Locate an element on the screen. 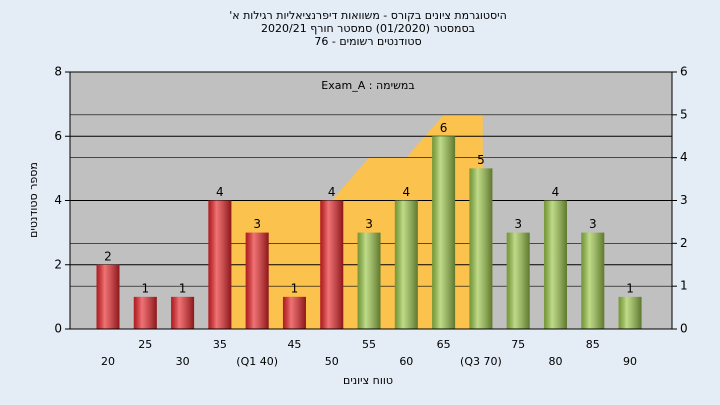  x-tick-label: 55 is located at coordinates (369, 344).